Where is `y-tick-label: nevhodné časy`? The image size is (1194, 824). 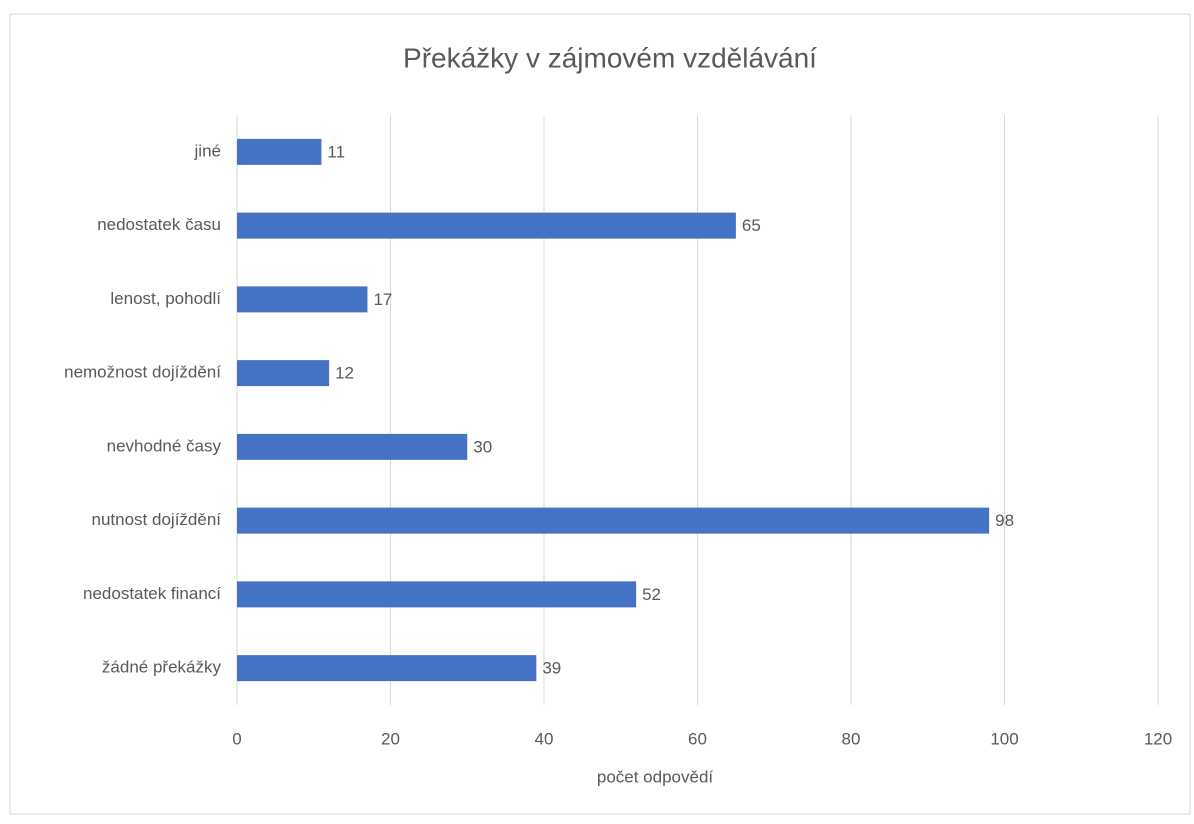
y-tick-label: nevhodné časy is located at coordinates (164, 445).